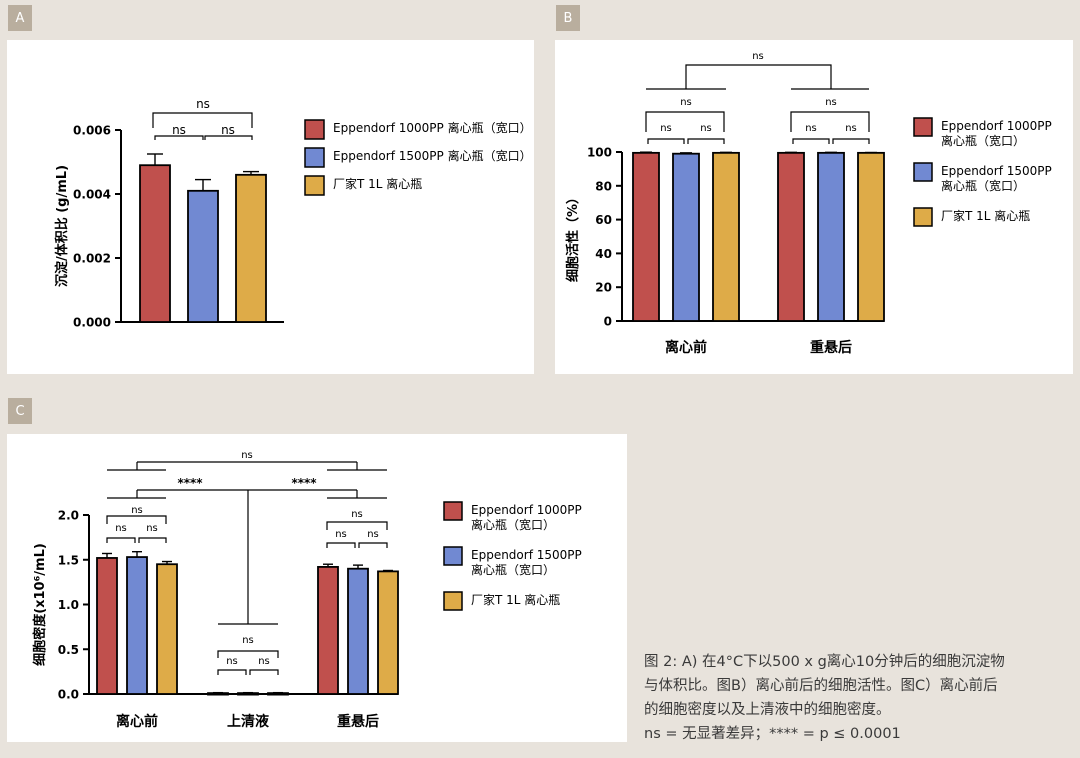 Image resolution: width=1080 pixels, height=758 pixels. I want to click on caption-line-4: ns = 无显著差异；**** = p ≤ 0.0001, so click(772, 734).